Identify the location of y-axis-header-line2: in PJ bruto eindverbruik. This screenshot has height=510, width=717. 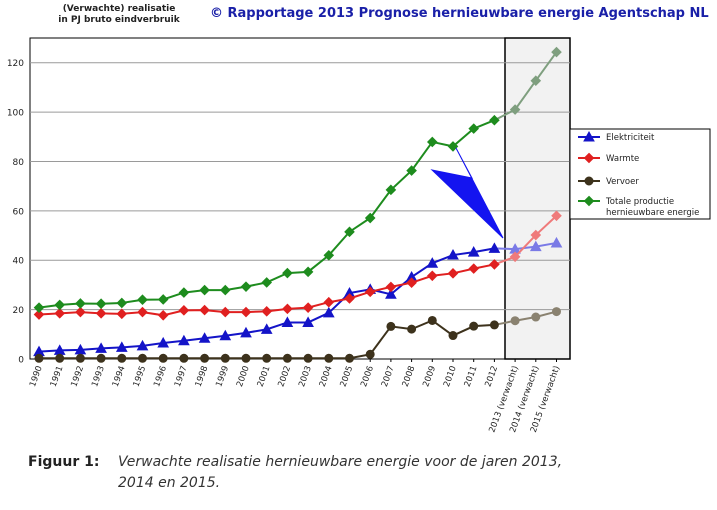
(119, 20).